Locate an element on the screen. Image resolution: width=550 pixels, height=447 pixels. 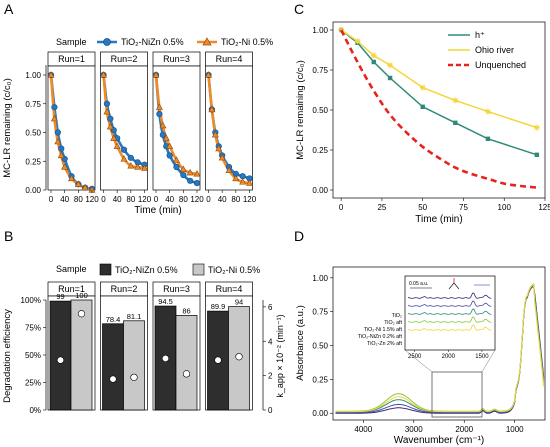
panel-label-d: D is located at coordinates (299, 236).